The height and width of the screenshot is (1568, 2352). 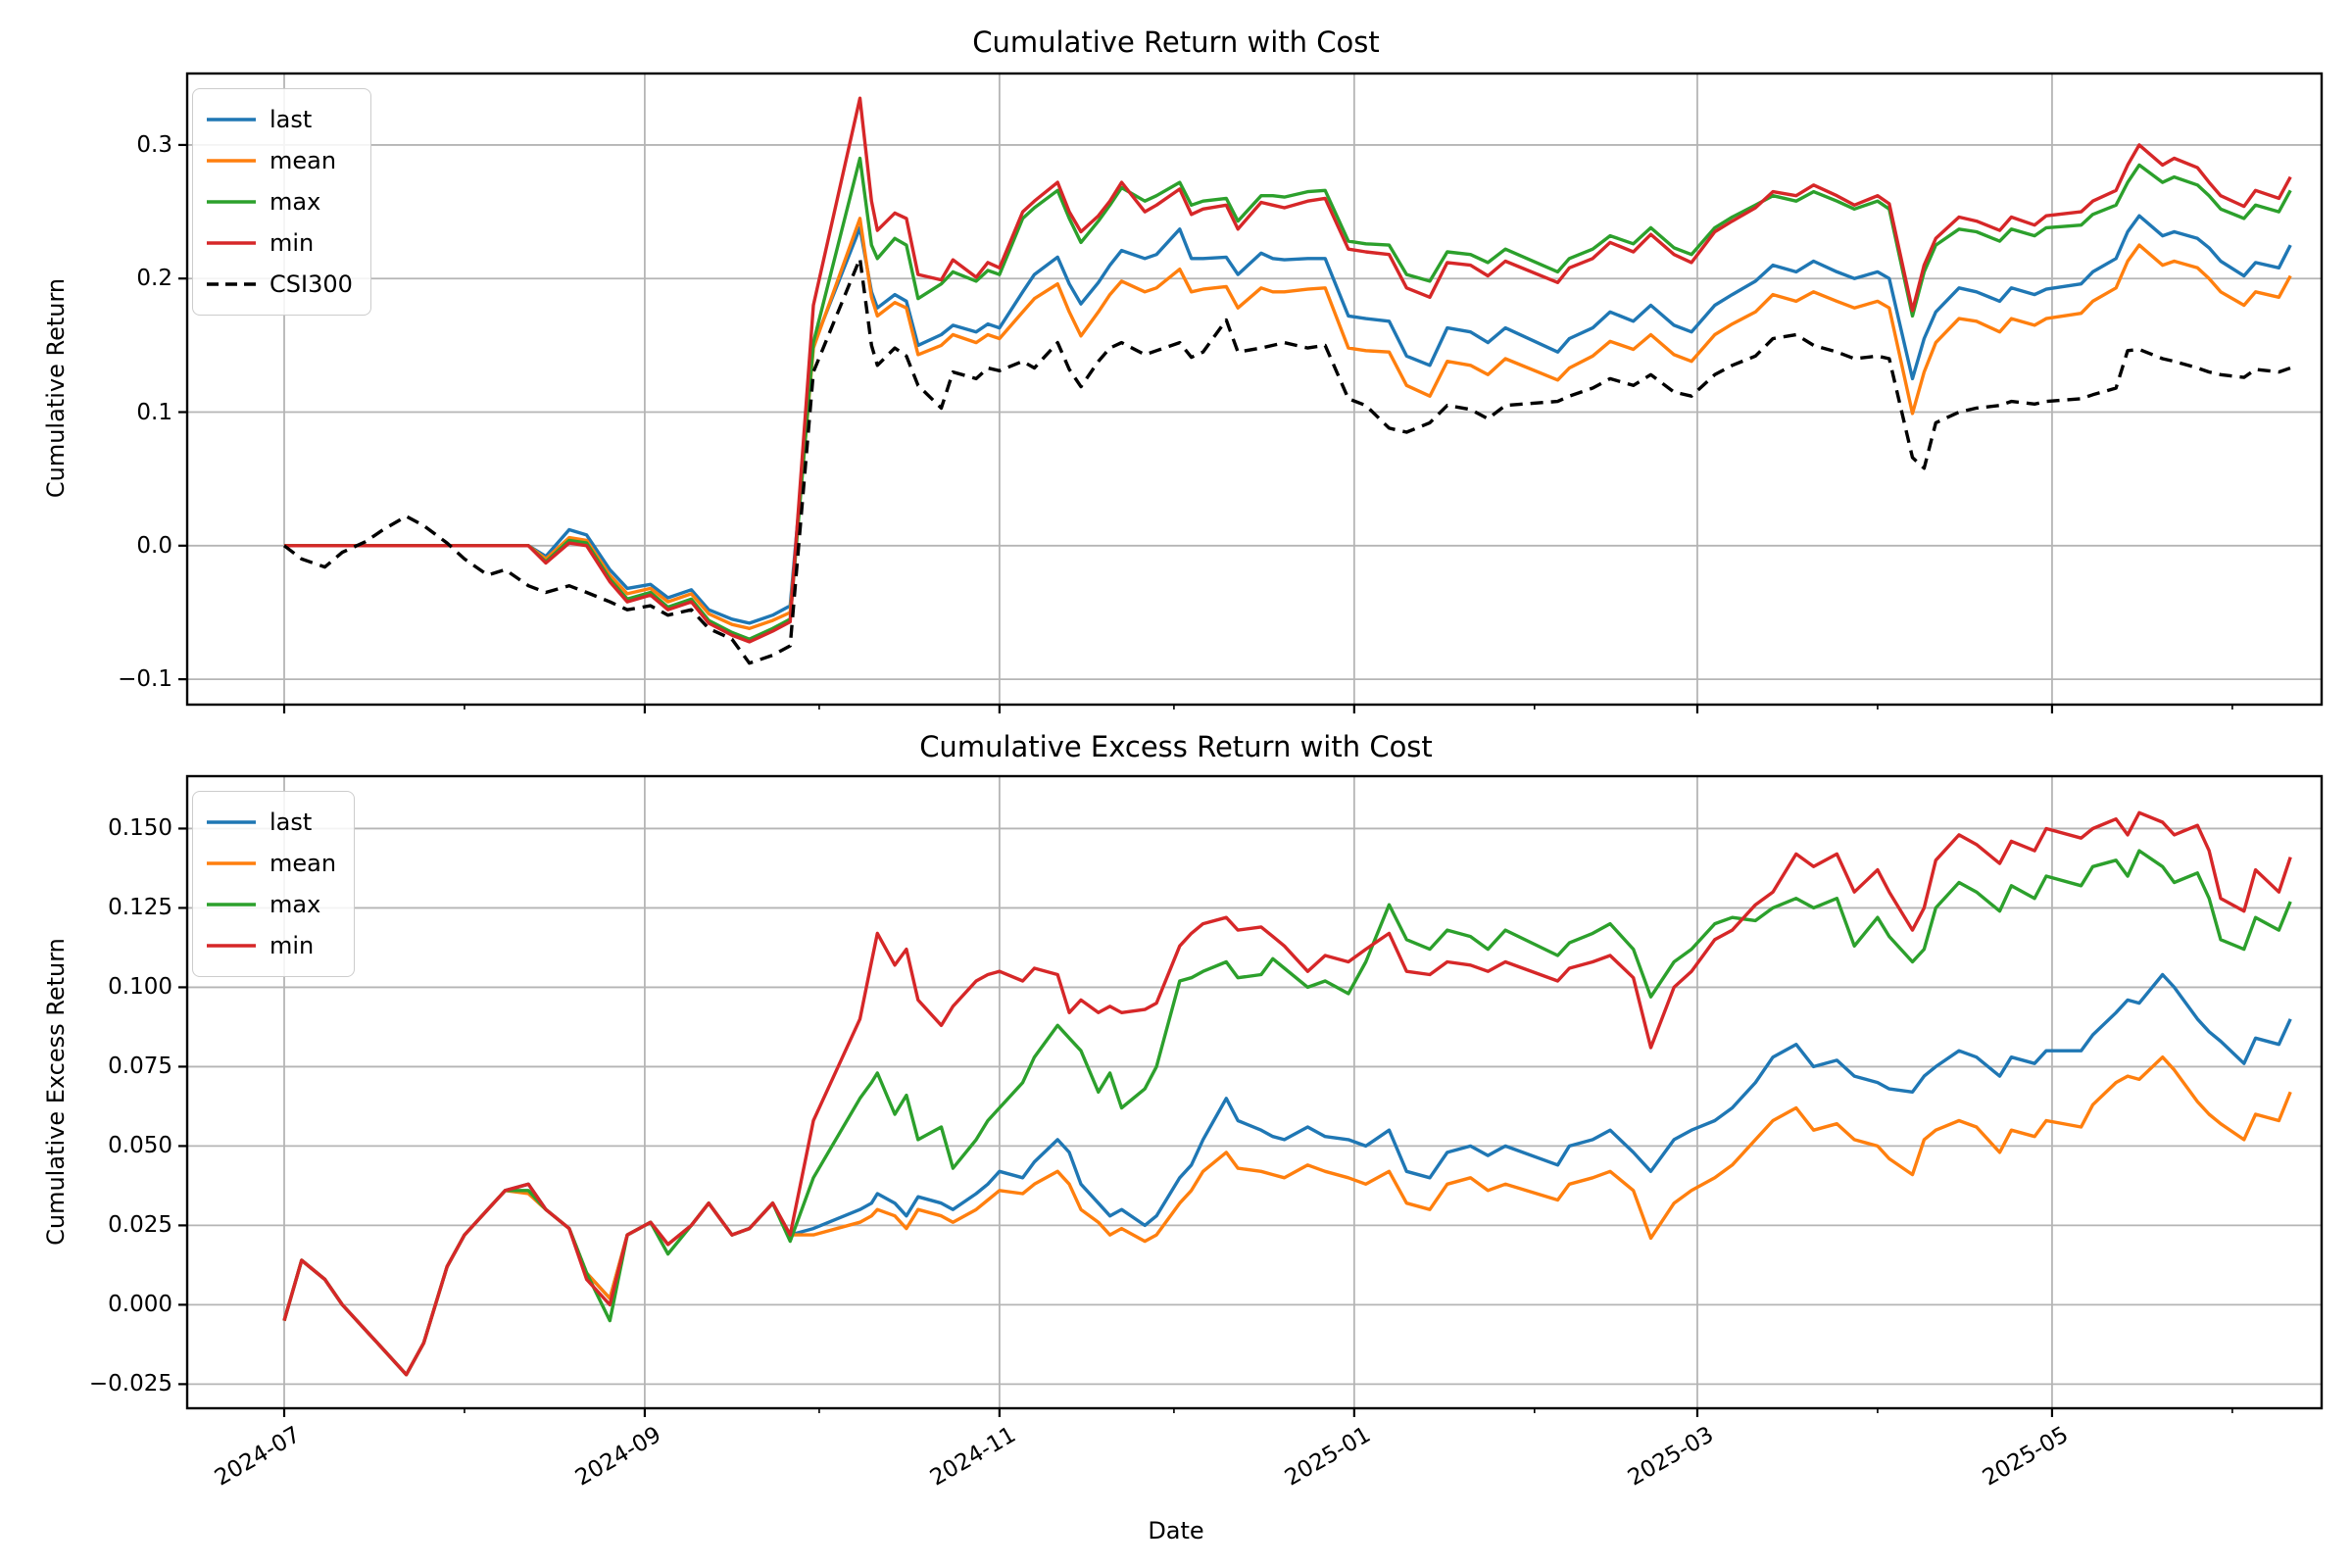 I want to click on legend-line-sample-CSI300, so click(x=231, y=284).